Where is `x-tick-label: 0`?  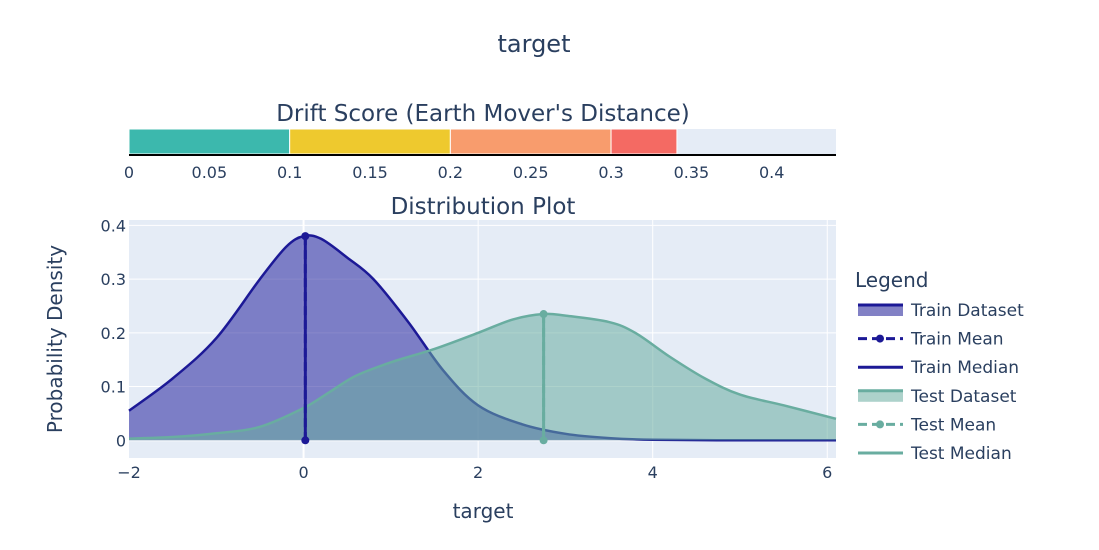
x-tick-label: 0 is located at coordinates (303, 472).